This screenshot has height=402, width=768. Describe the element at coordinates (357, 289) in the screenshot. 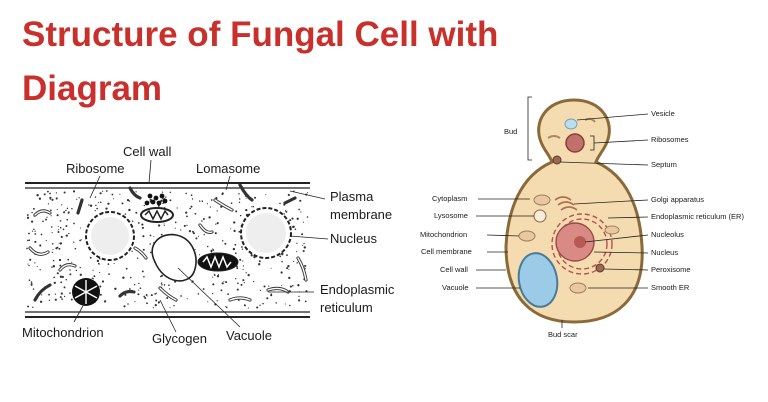

I see `label-endoplasmic: Endoplasmic` at that location.